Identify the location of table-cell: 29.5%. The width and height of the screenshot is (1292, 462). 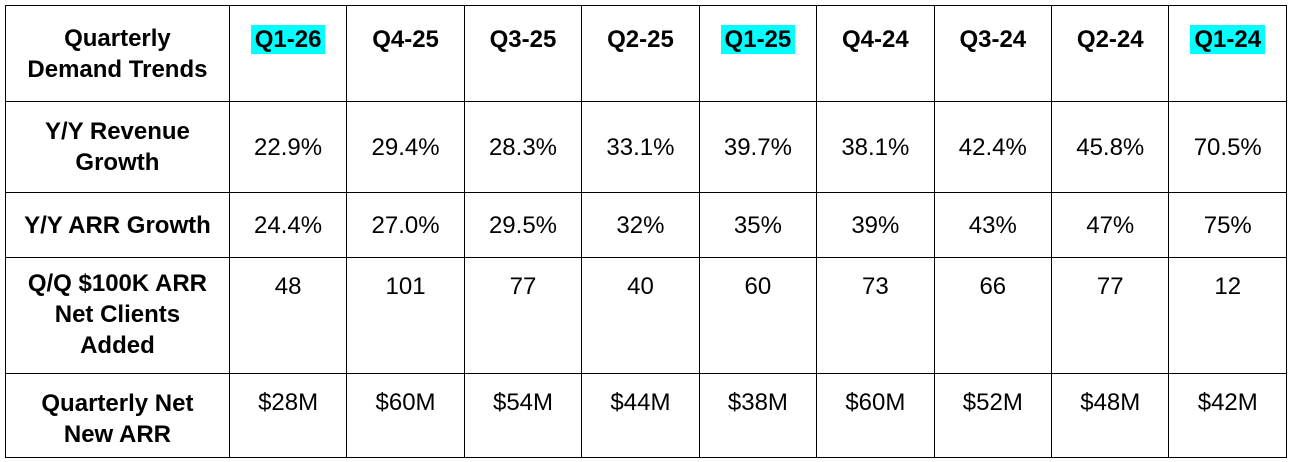
(523, 225).